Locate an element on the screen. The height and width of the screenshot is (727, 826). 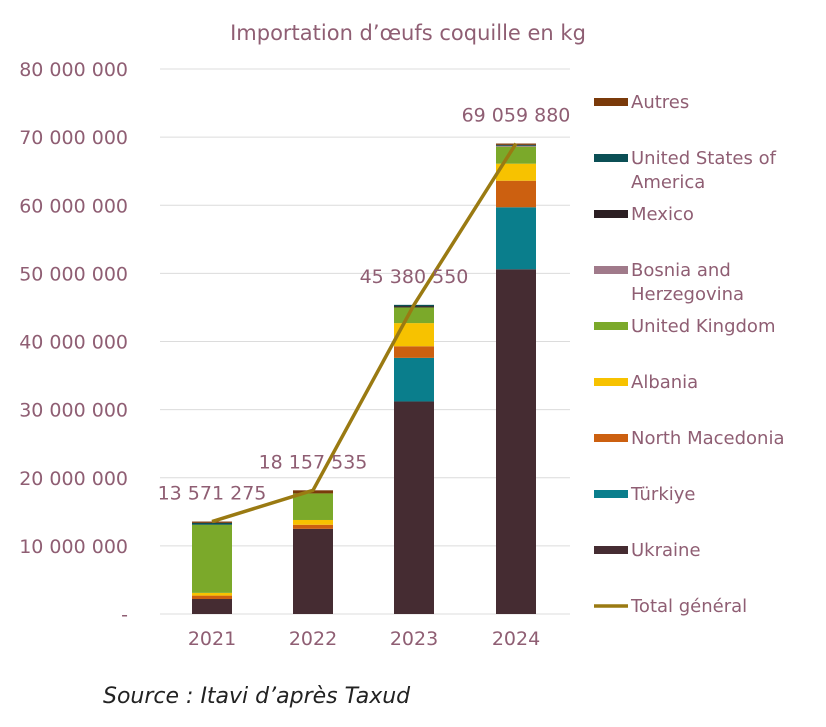
bar-segment-north-macedonia-2024 is located at coordinates (516, 194).